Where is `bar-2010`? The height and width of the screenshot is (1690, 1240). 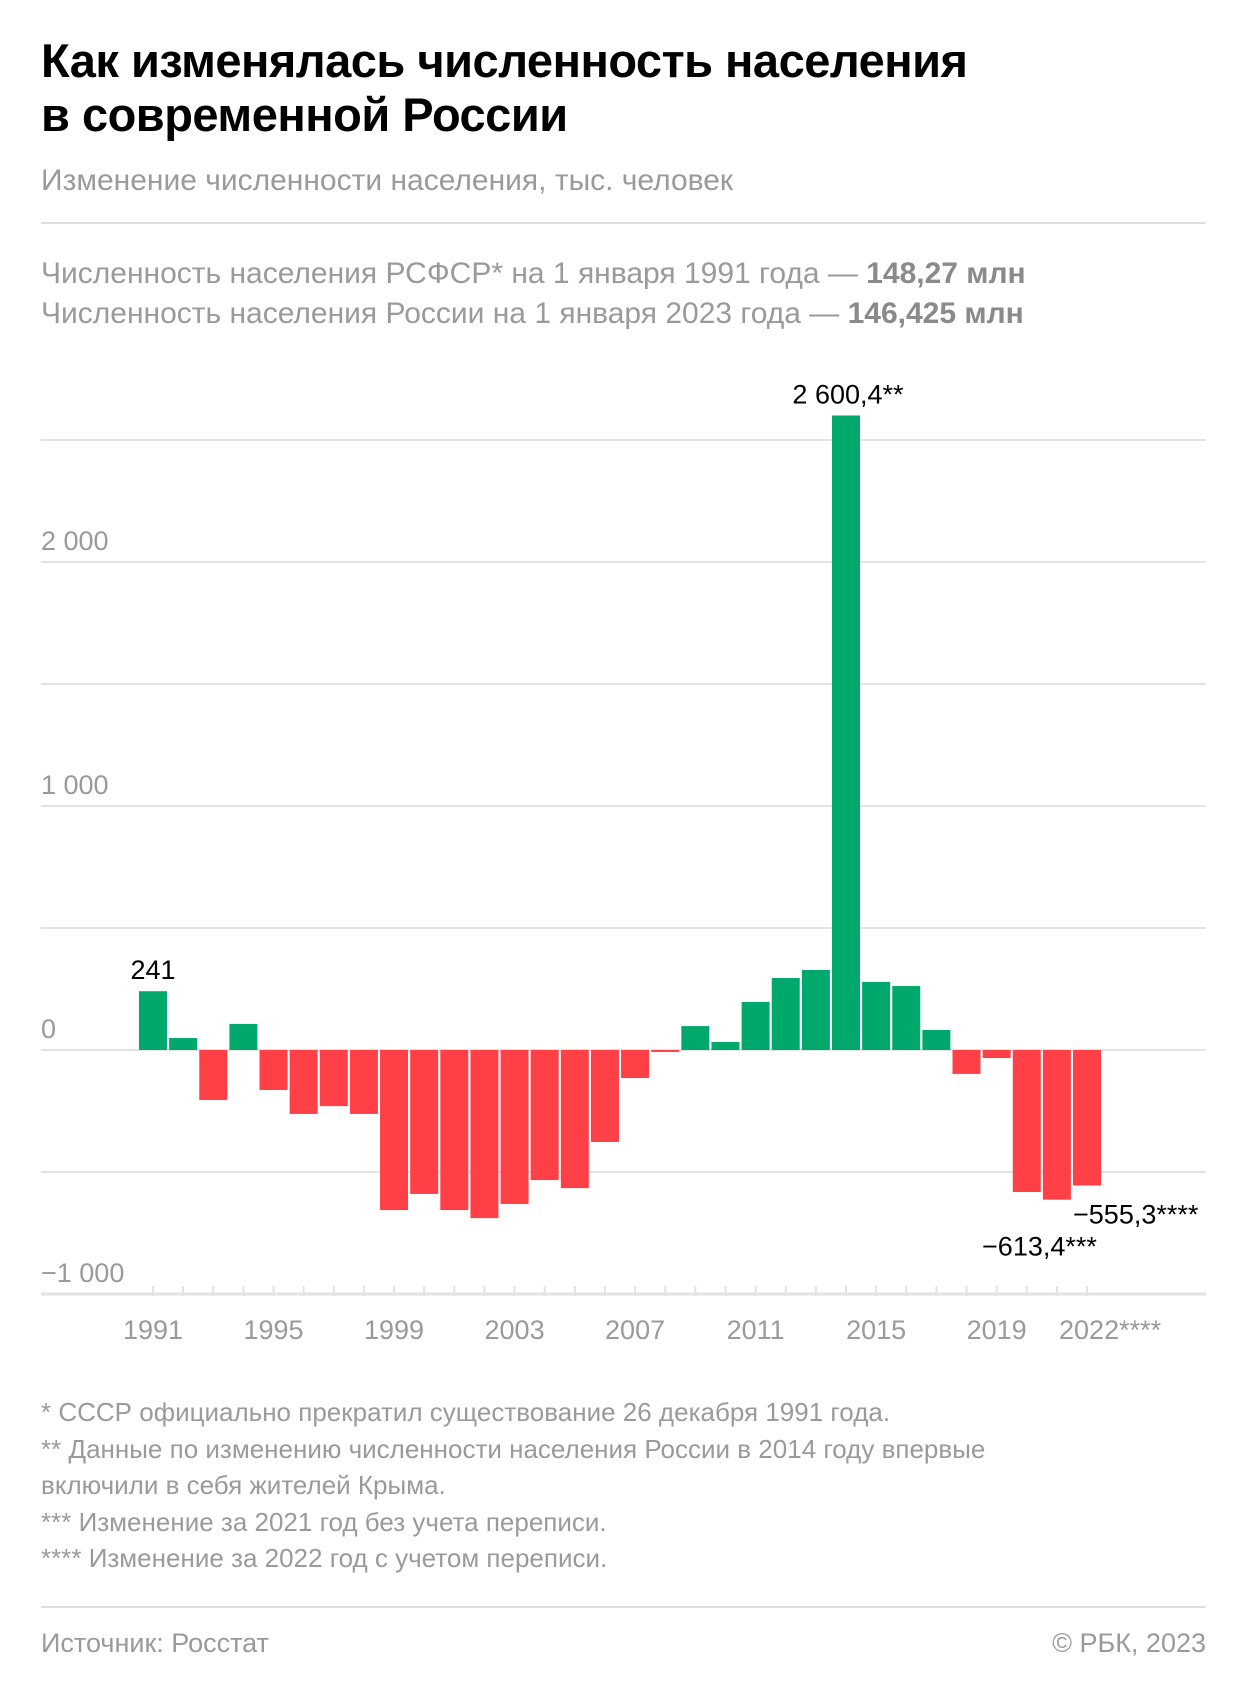
bar-2010 is located at coordinates (725, 1045).